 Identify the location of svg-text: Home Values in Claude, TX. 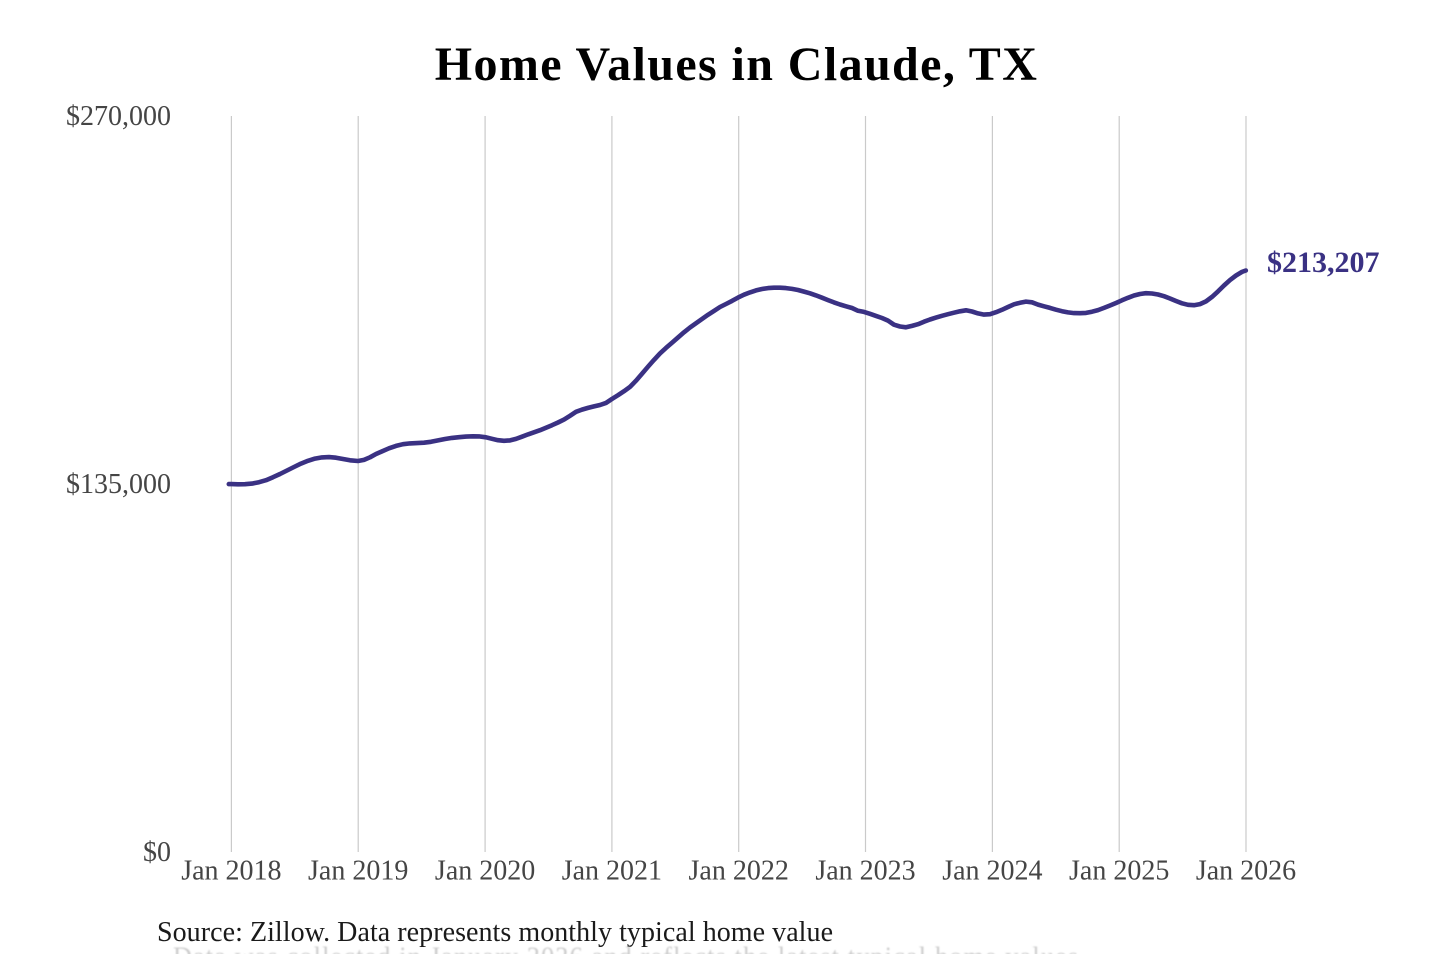
(737, 64).